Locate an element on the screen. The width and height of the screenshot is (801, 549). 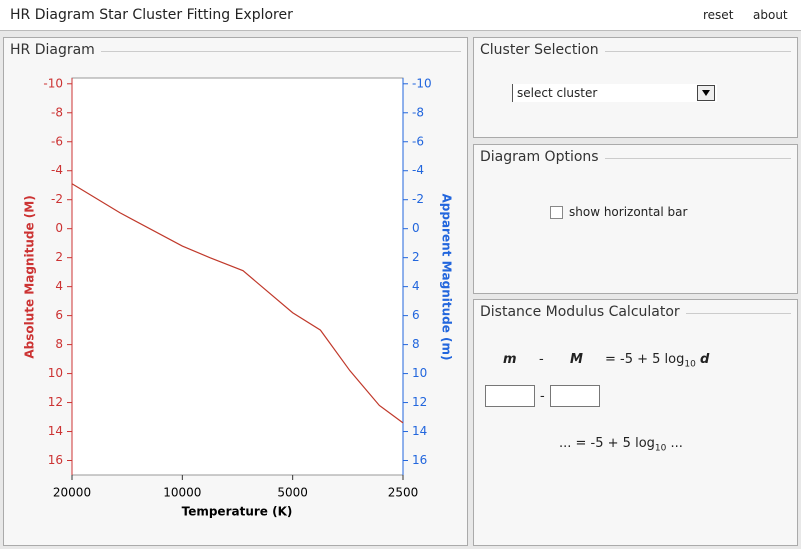
y-axis-label: Absolute Magnitude (M) is located at coordinates (30, 276).